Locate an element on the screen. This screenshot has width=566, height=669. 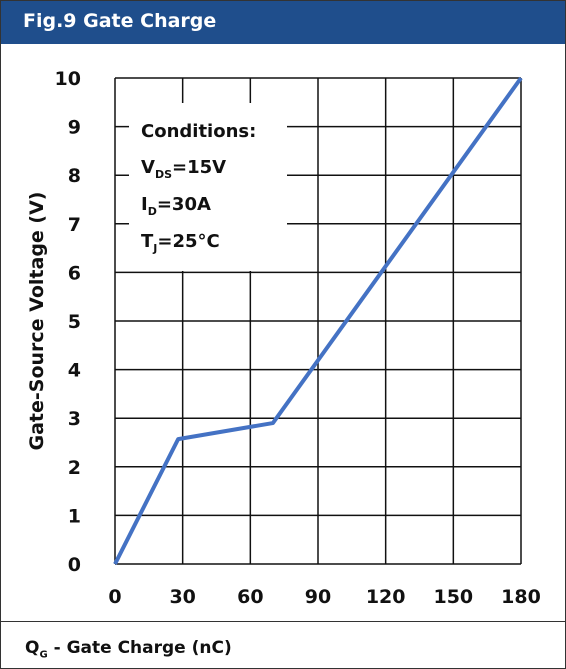
y-tick-labels: 0 1 2 3 4 5 6 7 8 9 10 is located at coordinates (68, 322).